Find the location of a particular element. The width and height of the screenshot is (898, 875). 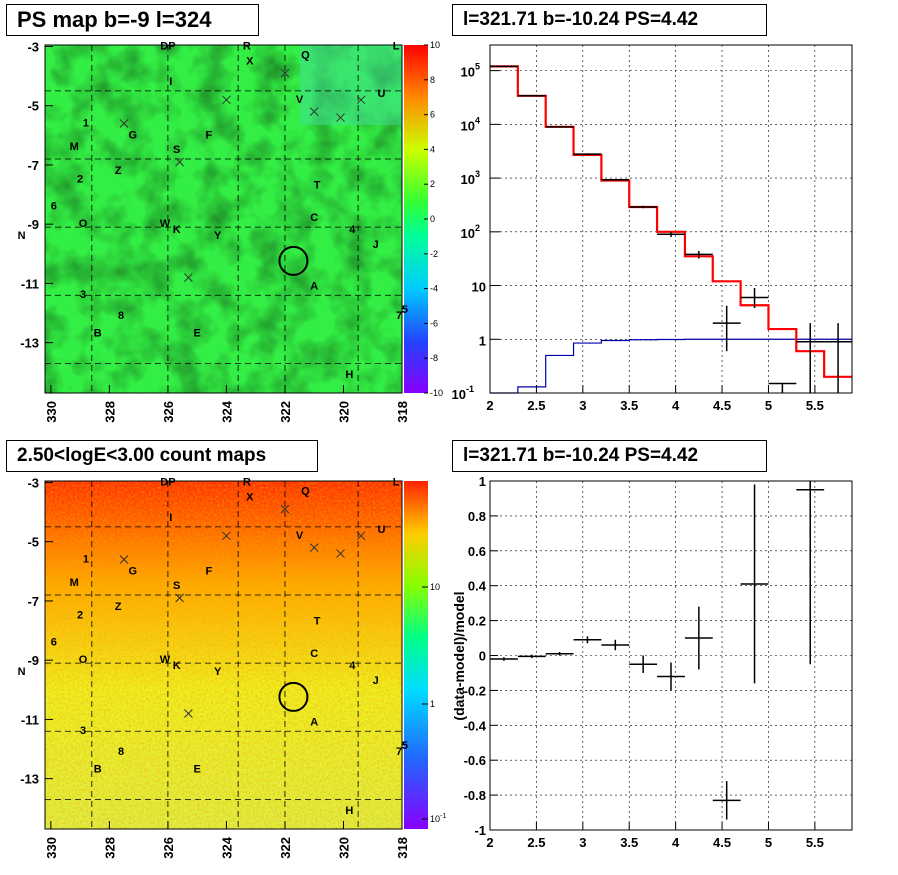

cm-source-label: U is located at coordinates (382, 530).